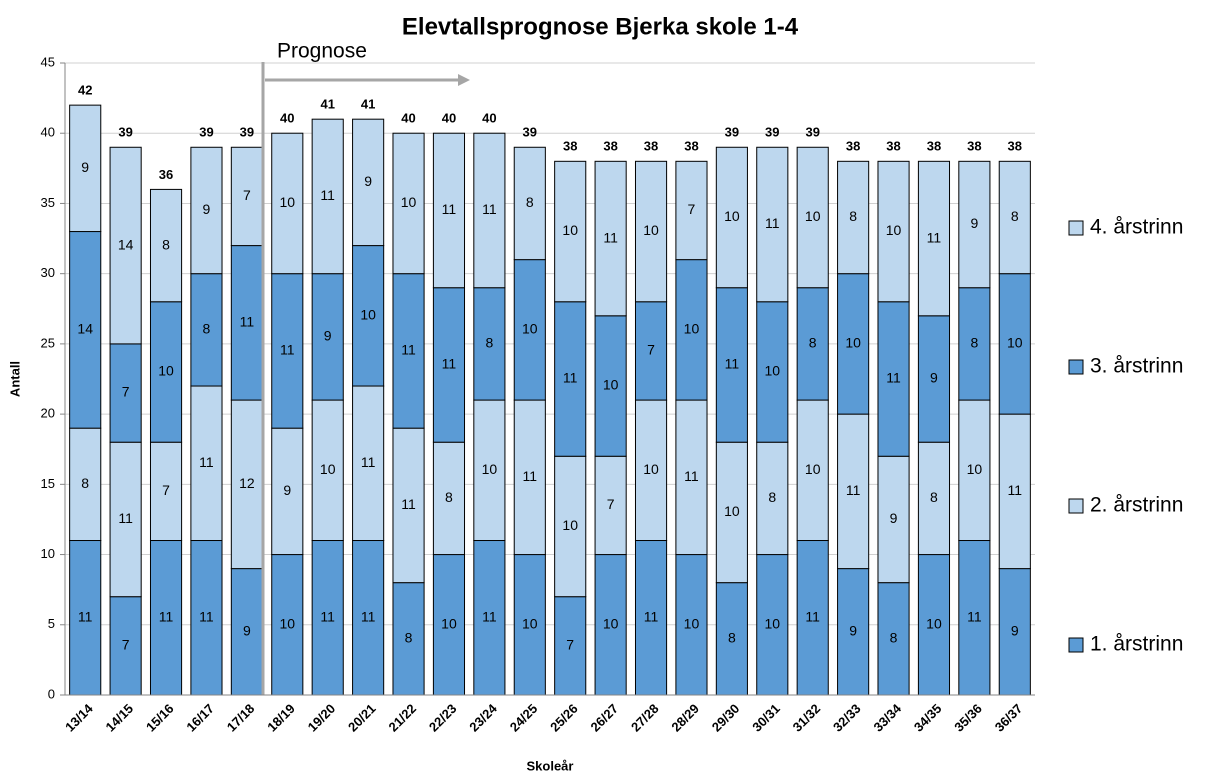  What do you see at coordinates (1076, 506) in the screenshot?
I see `legend-swatch` at bounding box center [1076, 506].